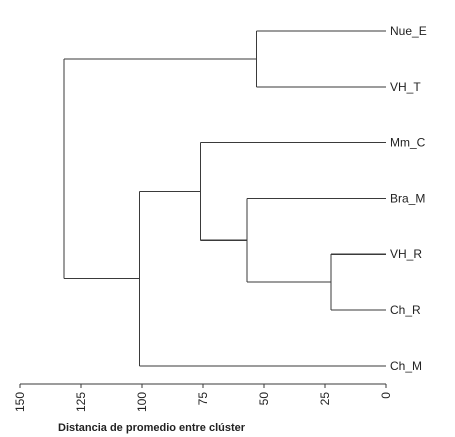  I want to click on x-tick-label: 75, so click(203, 399).